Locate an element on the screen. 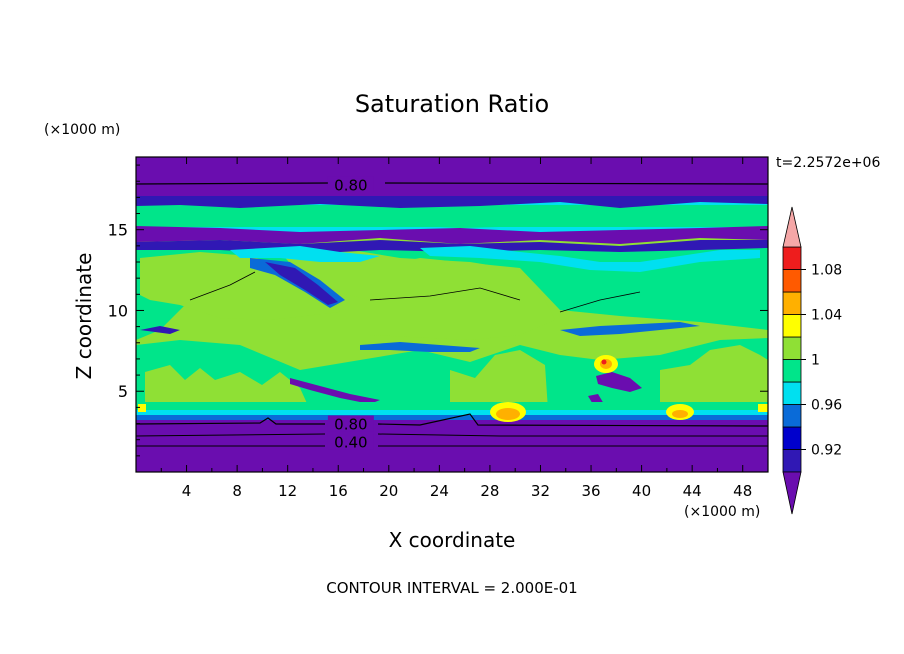 This screenshot has height=654, width=904. x-tick-label: 48 is located at coordinates (742, 491).